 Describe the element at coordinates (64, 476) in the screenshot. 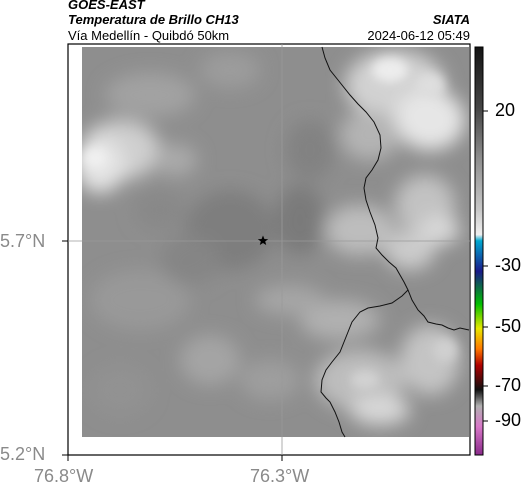

I see `lon-tick-label: 76.8°W` at that location.